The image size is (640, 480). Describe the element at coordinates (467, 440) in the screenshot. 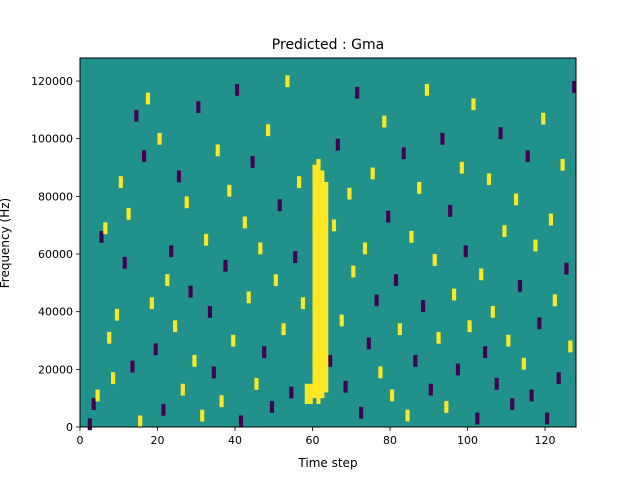

I see `x-tick-label: 100` at that location.